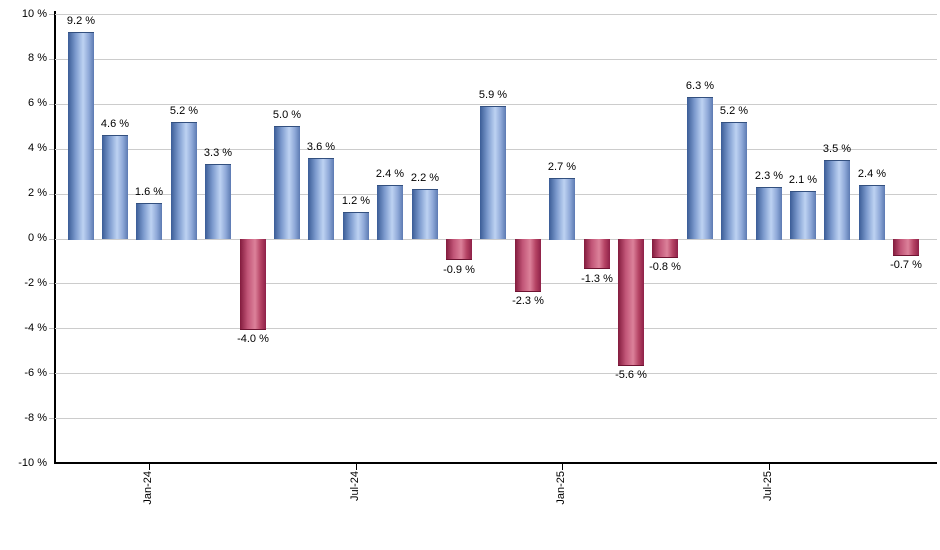  What do you see at coordinates (115, 124) in the screenshot?
I see `bar-value-label: 4.6 %` at bounding box center [115, 124].